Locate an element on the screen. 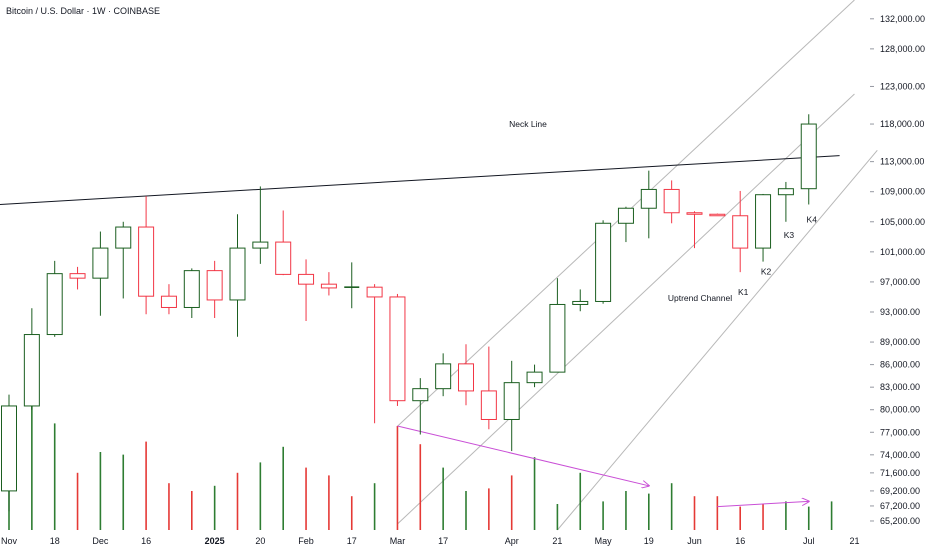 This screenshot has height=550, width=932. k-label: K1 is located at coordinates (743, 292).